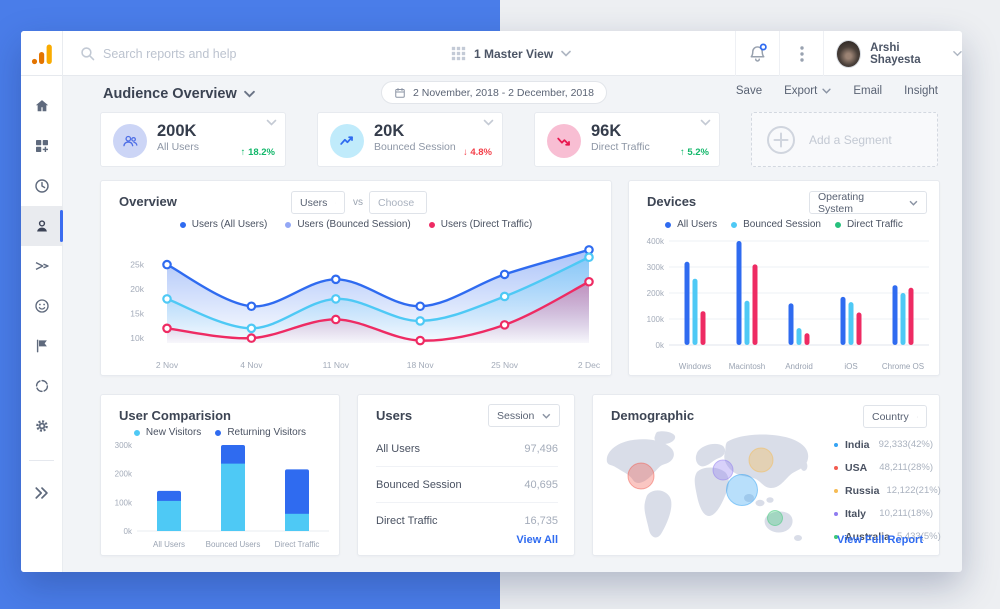  I want to click on svg-text: 25 Nov, so click(505, 365).